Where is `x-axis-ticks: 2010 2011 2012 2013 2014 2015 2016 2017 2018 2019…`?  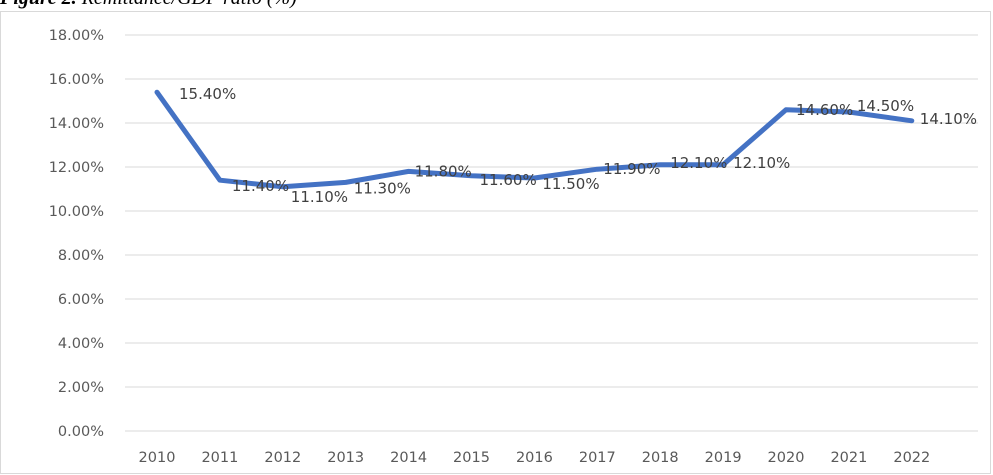 x-axis-ticks: 2010 2011 2012 2013 2014 2015 2016 2017 2018 2019… is located at coordinates (535, 458).